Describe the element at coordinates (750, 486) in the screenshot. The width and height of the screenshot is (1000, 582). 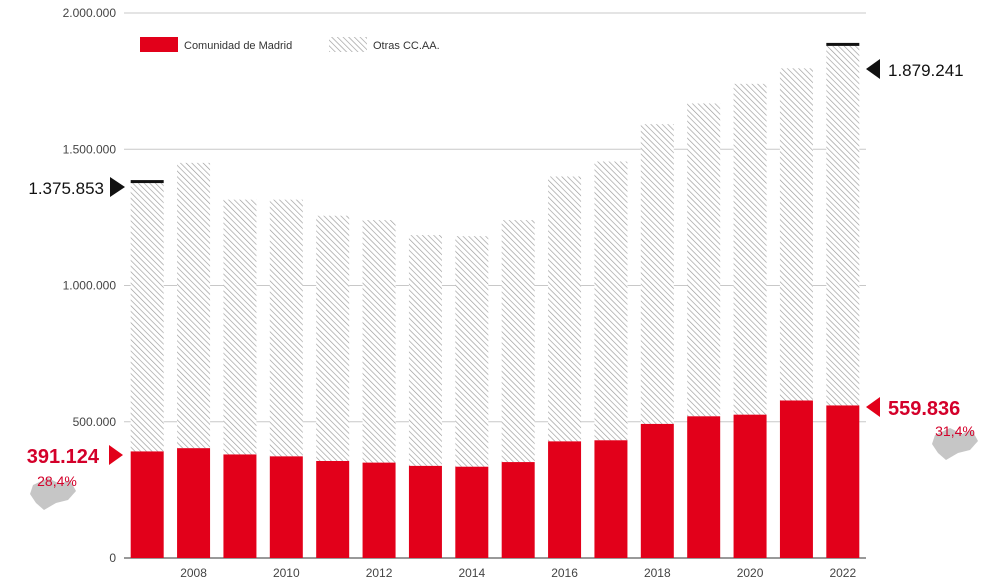
I see `bar-madrid-2020` at that location.